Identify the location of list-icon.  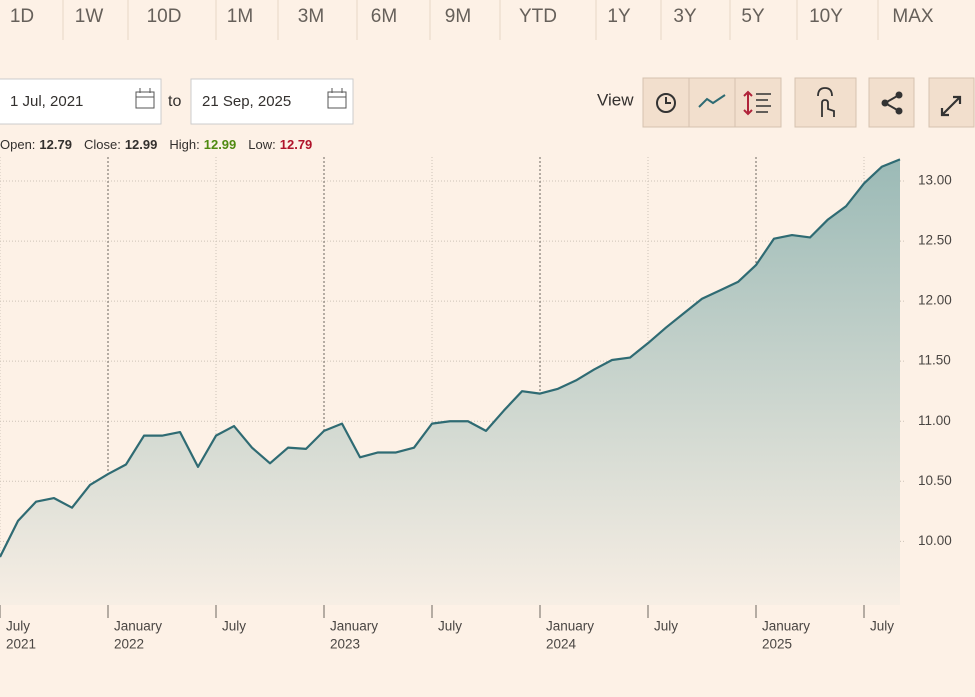
(763, 103).